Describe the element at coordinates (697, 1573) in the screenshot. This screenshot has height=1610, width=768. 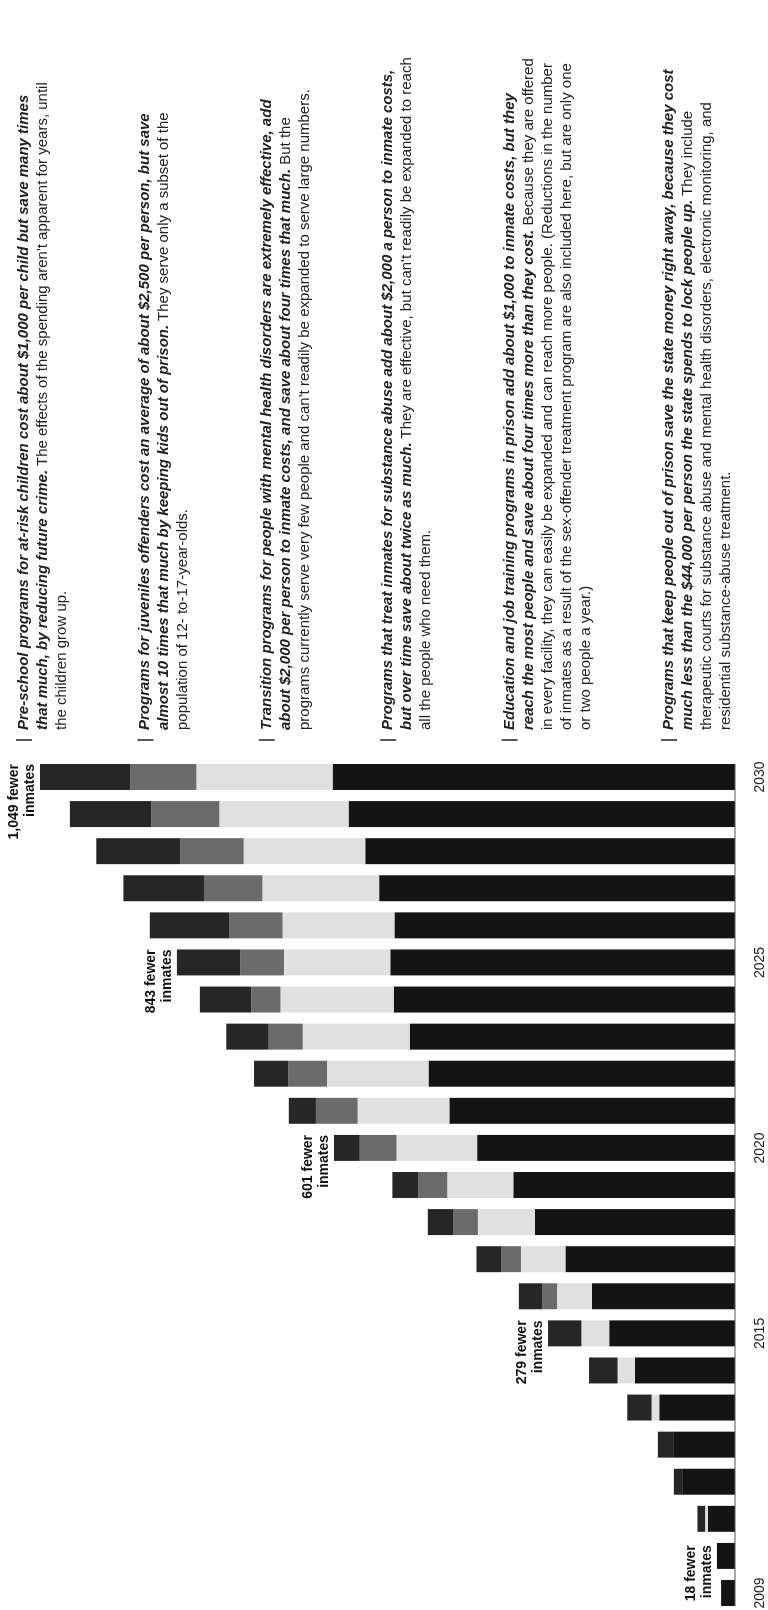
I see `annotation: 18 fewer inmates` at that location.